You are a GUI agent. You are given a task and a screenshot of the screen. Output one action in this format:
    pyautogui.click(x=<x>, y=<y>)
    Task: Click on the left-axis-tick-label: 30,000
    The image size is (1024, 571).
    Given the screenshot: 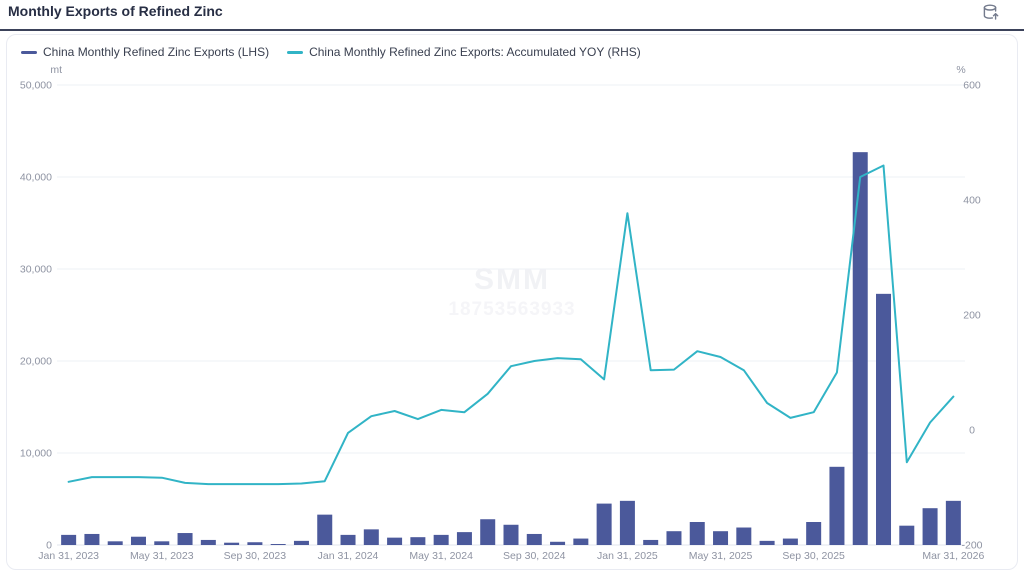 What is the action you would take?
    pyautogui.click(x=36, y=270)
    